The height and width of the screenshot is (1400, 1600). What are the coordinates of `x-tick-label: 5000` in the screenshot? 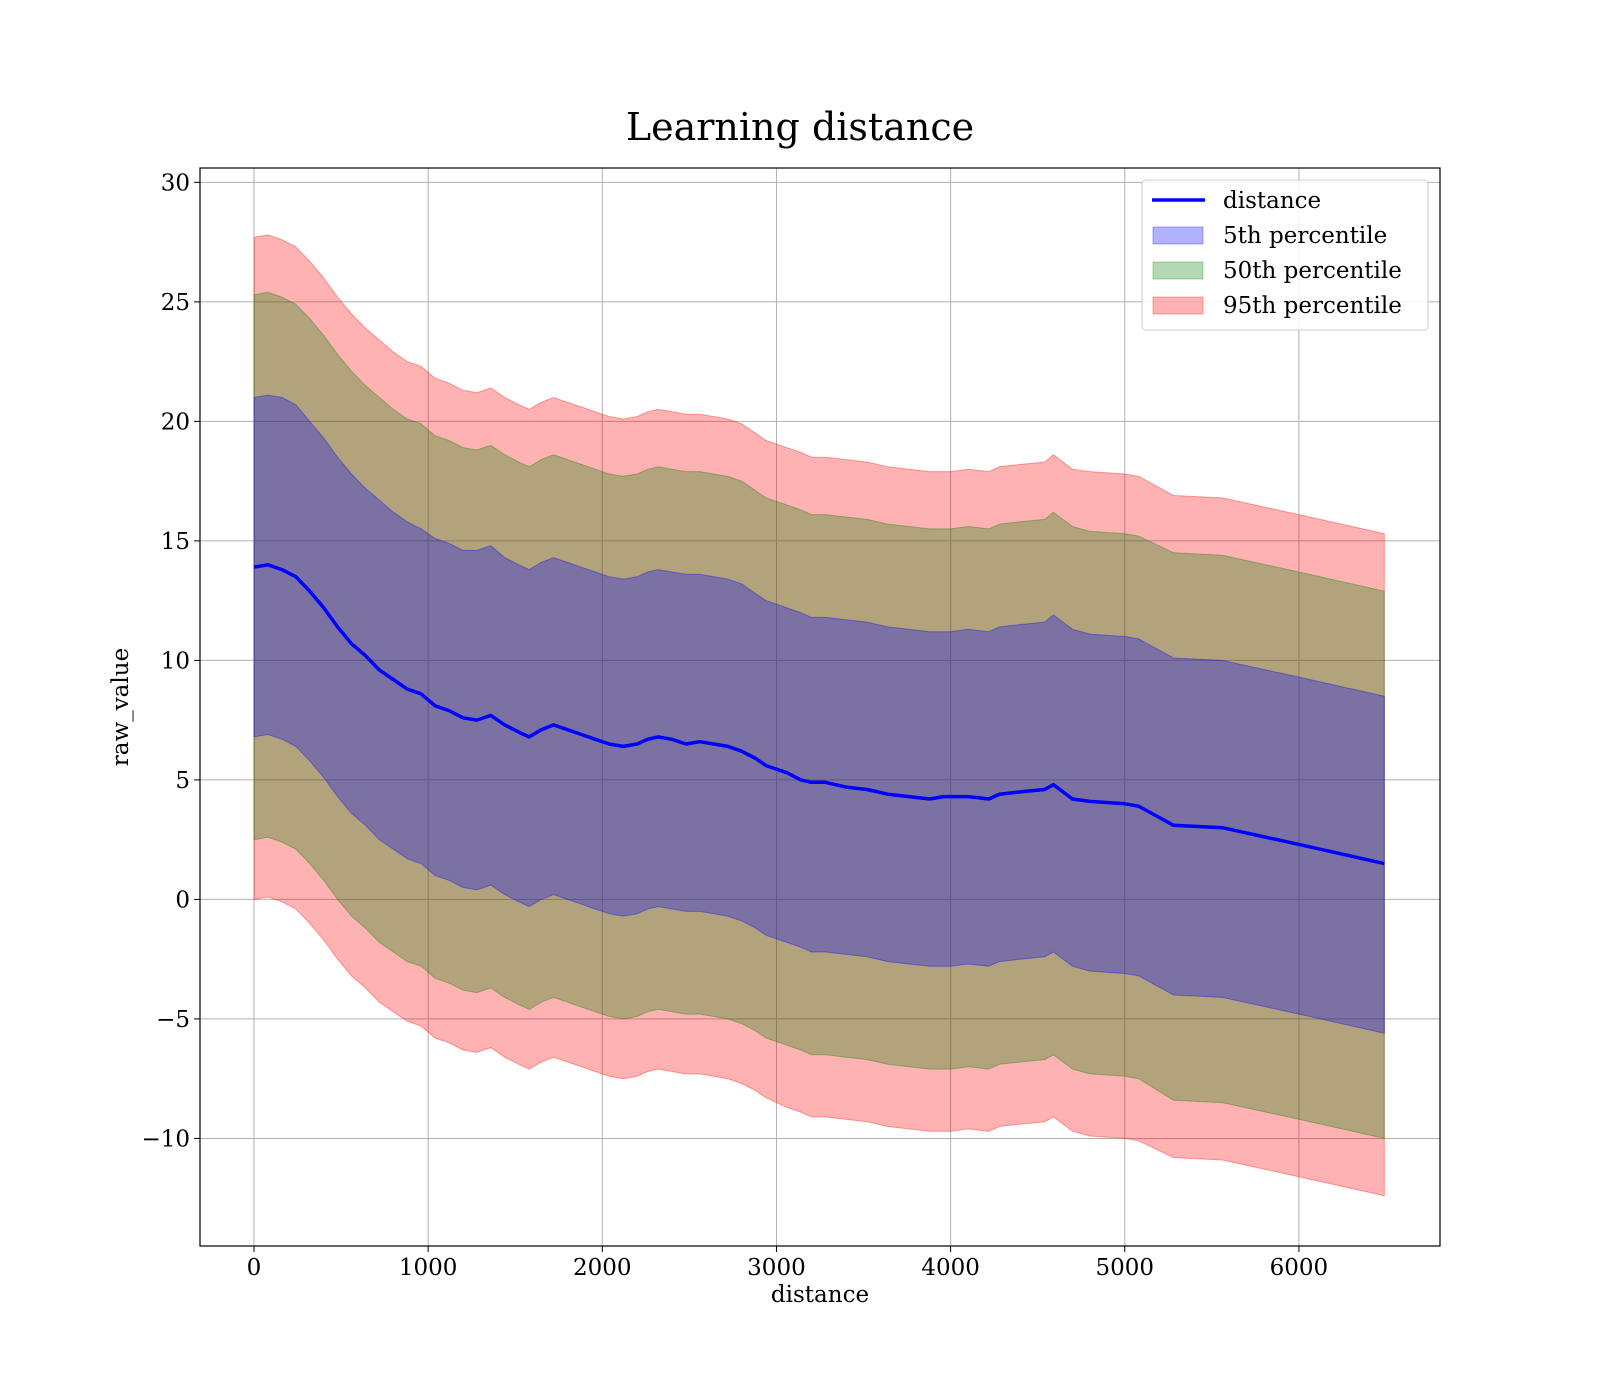 It's located at (1125, 1268).